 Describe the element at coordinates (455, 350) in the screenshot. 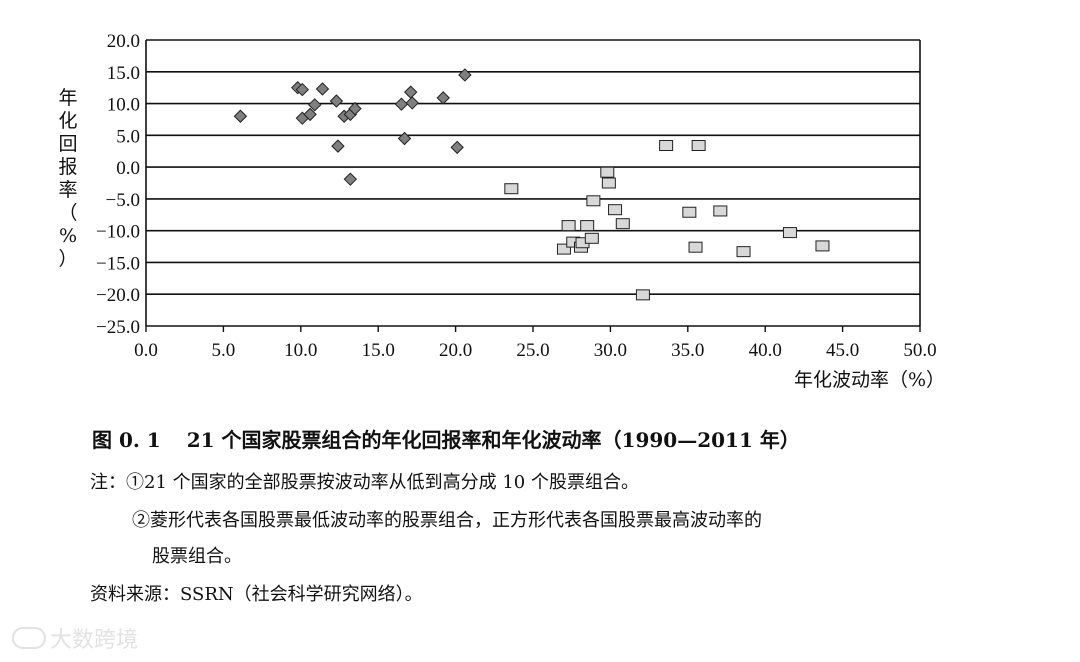

I see `x-tick-label: 20.0` at that location.